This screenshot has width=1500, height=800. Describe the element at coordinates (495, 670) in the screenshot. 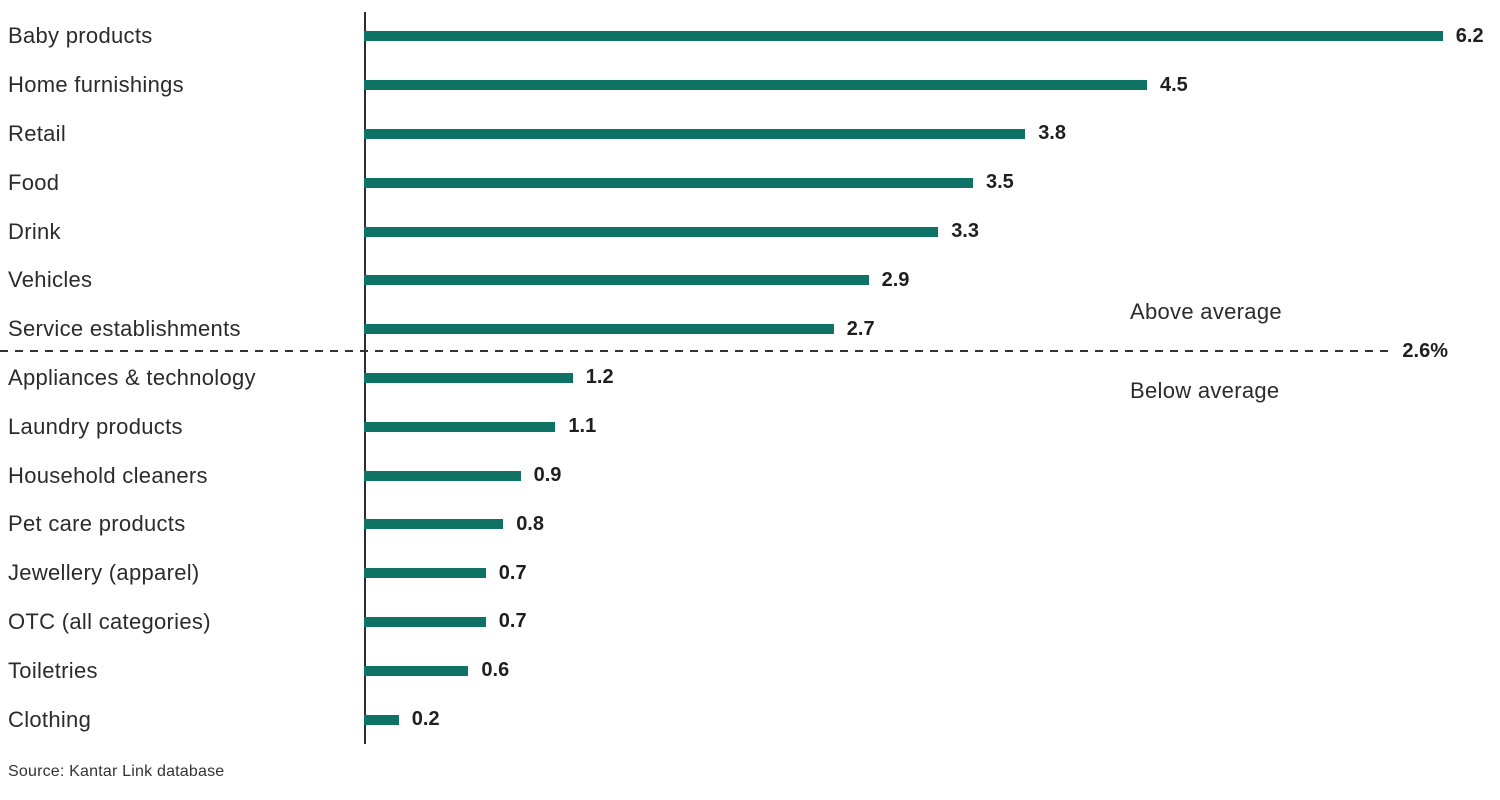

I see `value-label: 0.6` at that location.